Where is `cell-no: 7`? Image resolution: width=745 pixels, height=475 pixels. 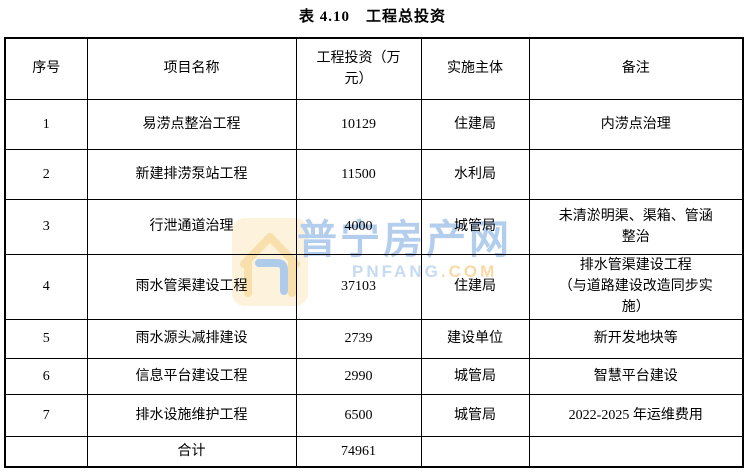
cell-no: 7 is located at coordinates (46, 415).